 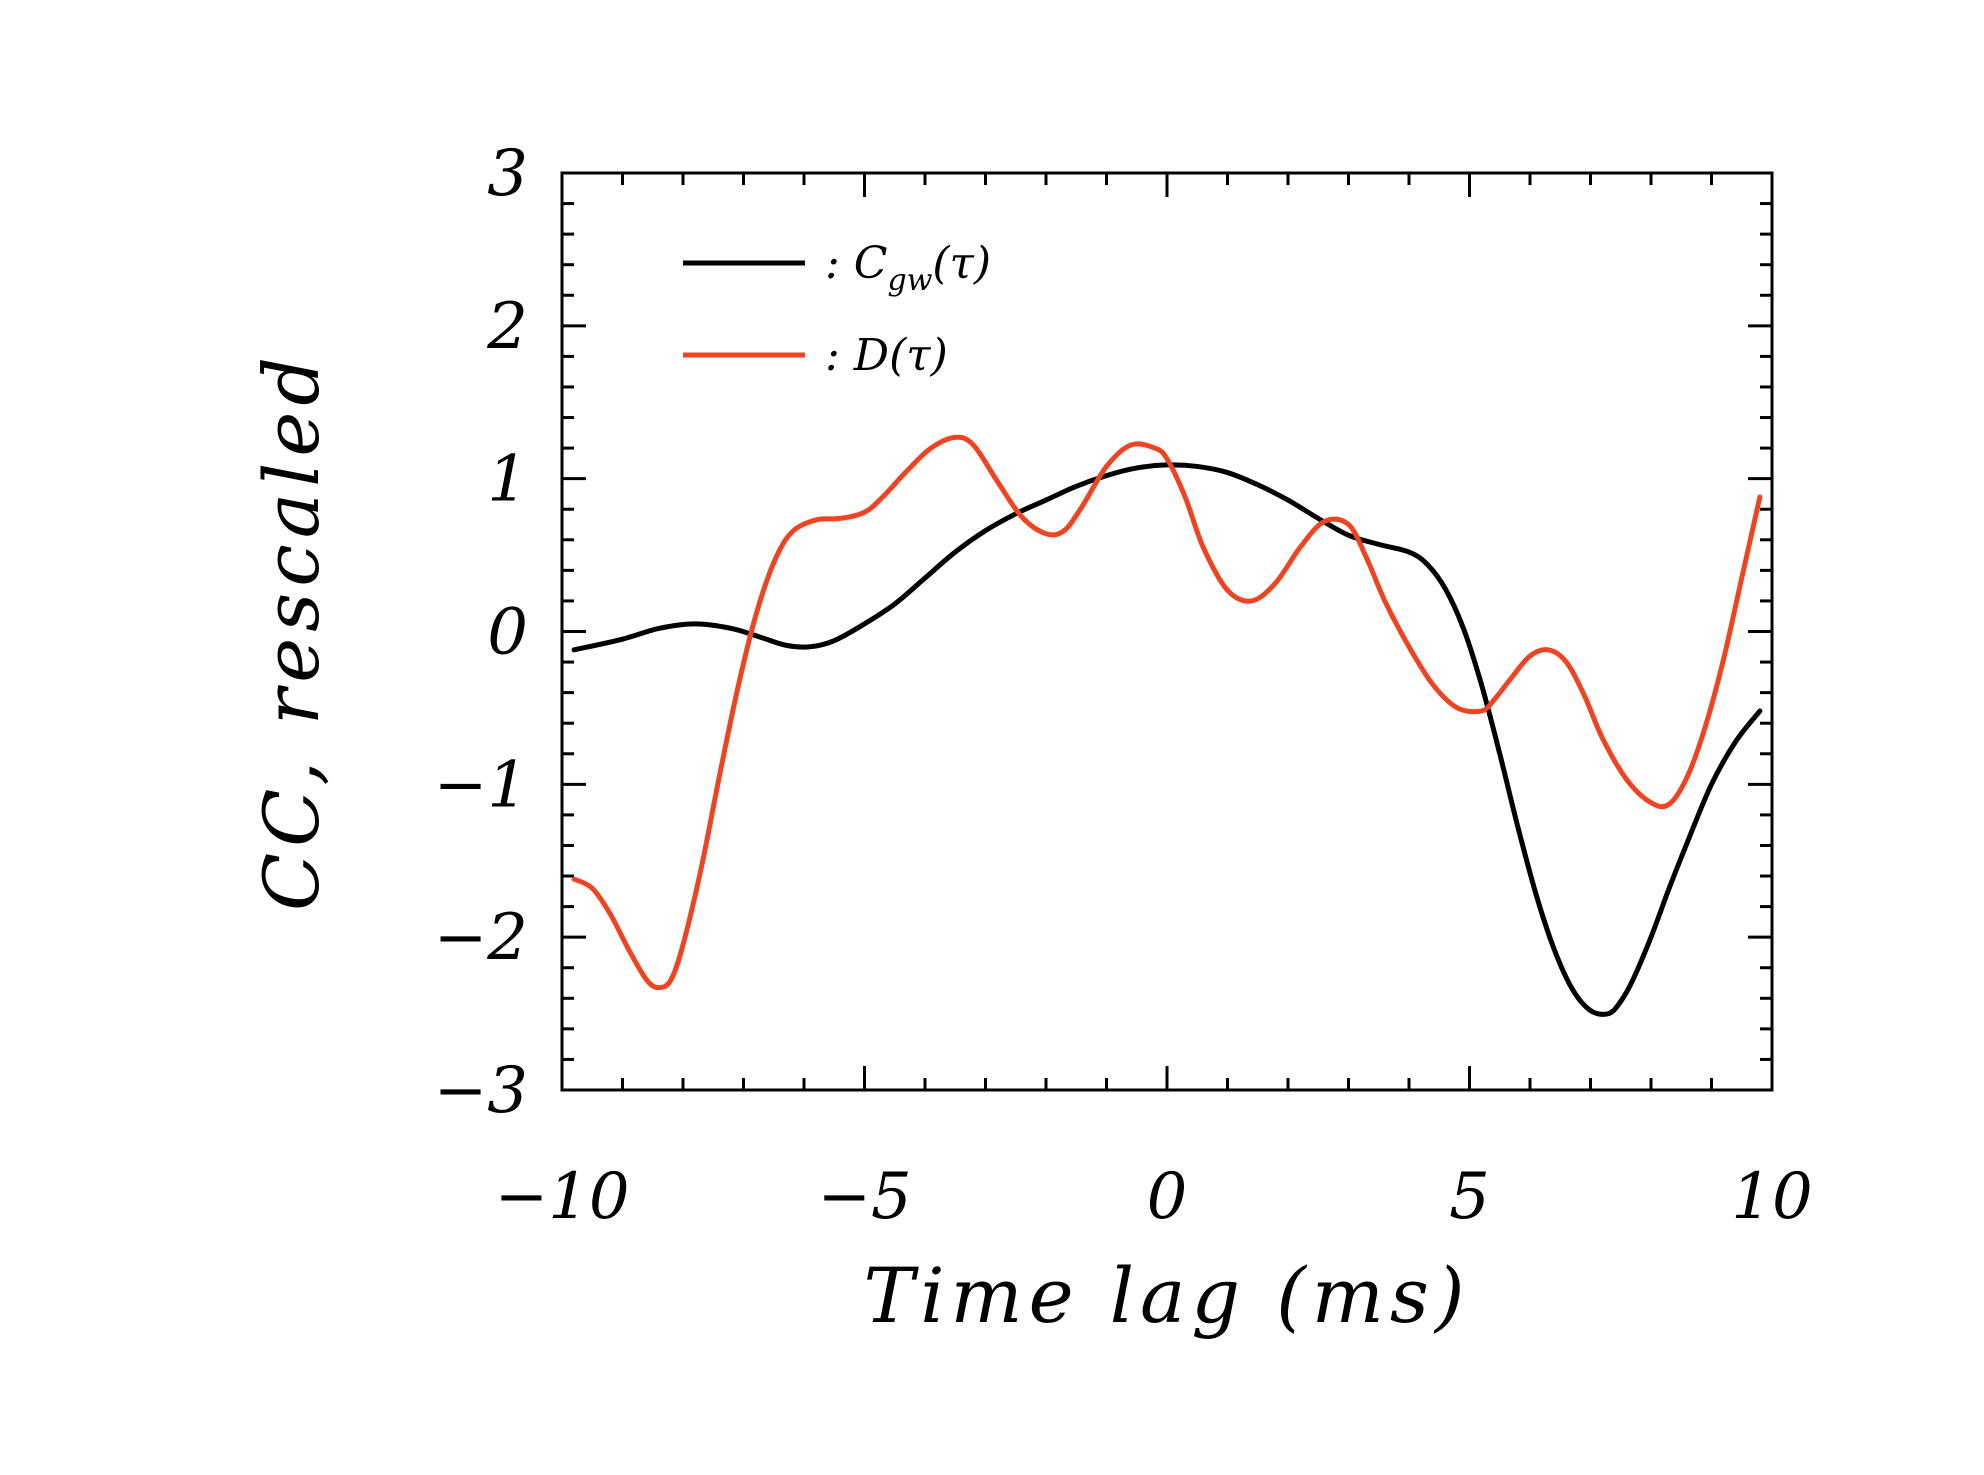 I want to click on y-tick-label: 1, so click(x=507, y=480).